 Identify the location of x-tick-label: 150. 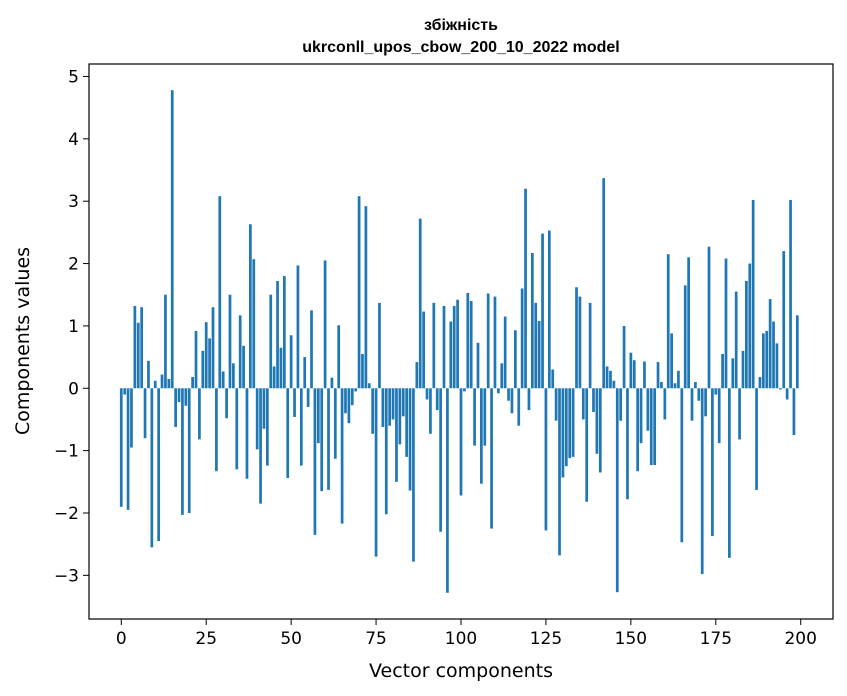
(631, 639).